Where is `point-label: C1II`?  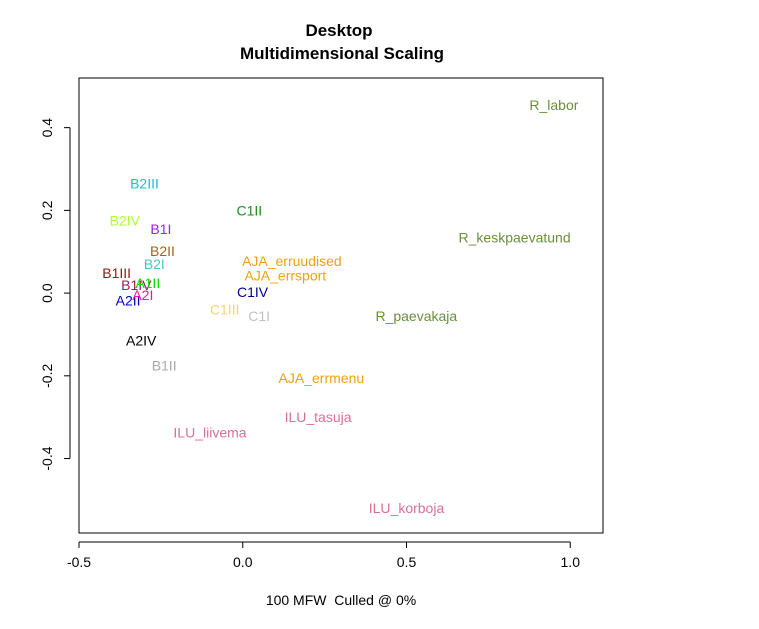 point-label: C1II is located at coordinates (249, 210).